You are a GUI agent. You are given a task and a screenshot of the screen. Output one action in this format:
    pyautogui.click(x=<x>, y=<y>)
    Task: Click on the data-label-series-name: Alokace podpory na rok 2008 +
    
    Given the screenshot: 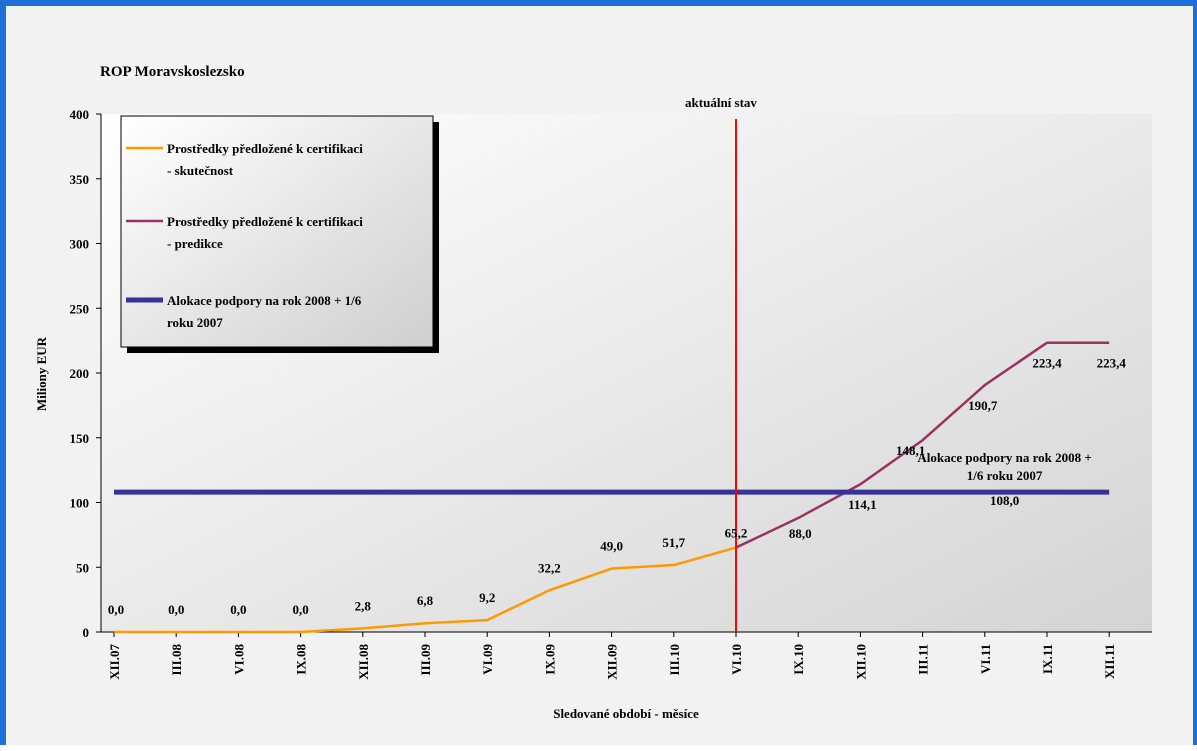 What is the action you would take?
    pyautogui.click(x=1004, y=457)
    